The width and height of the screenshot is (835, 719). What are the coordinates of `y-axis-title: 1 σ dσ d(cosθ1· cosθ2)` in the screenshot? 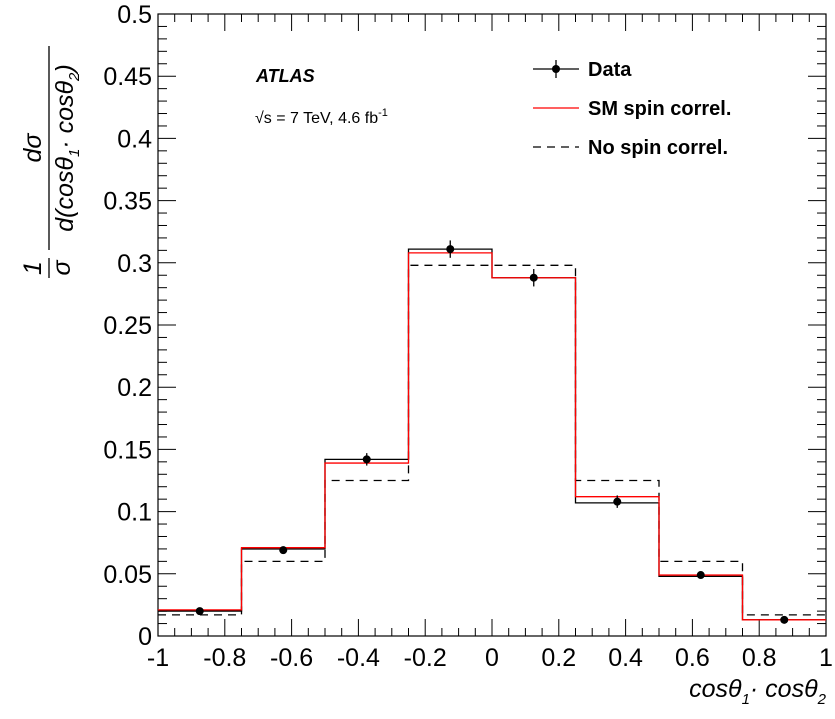 It's located at (51, 162).